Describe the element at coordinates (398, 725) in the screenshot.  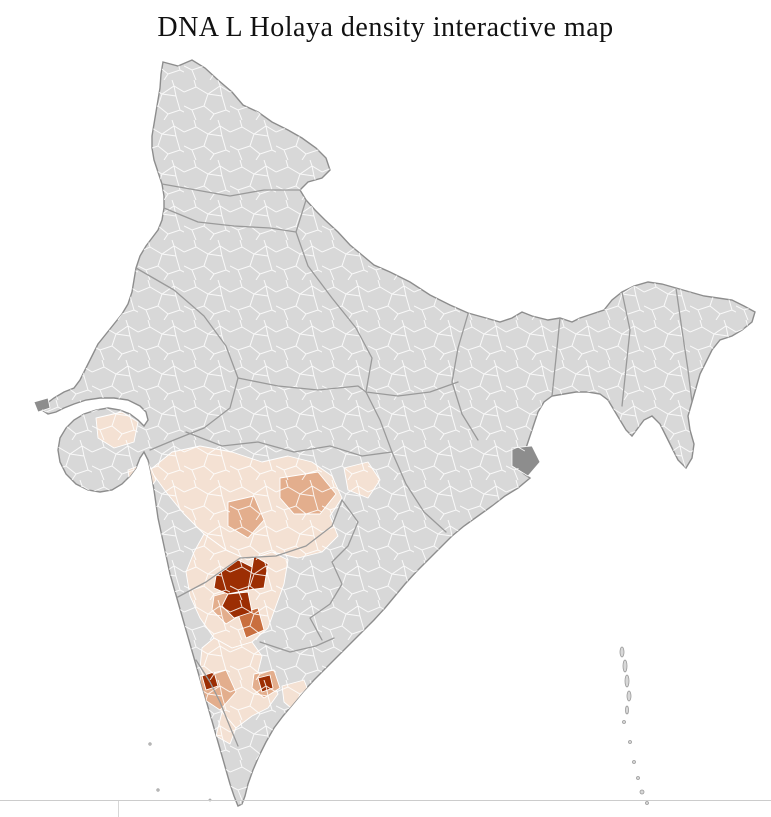
I see `islands-layer` at that location.